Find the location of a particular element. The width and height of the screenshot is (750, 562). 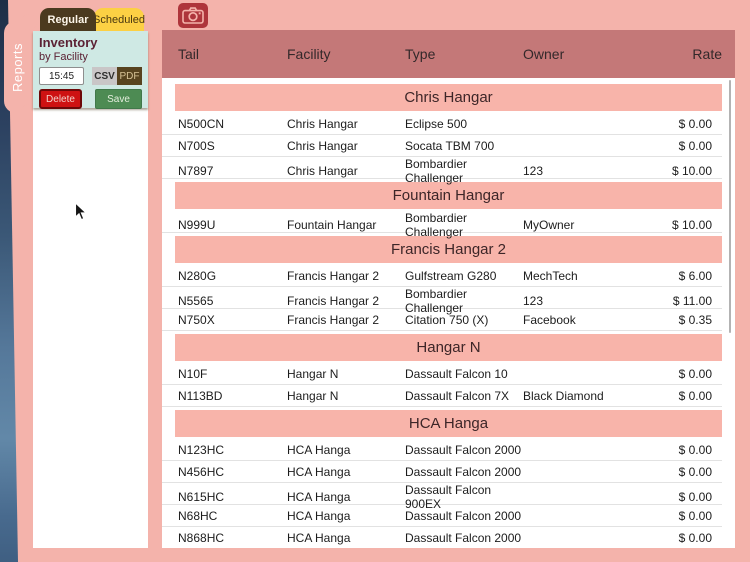

group-header: Chris Hangar is located at coordinates (448, 97).